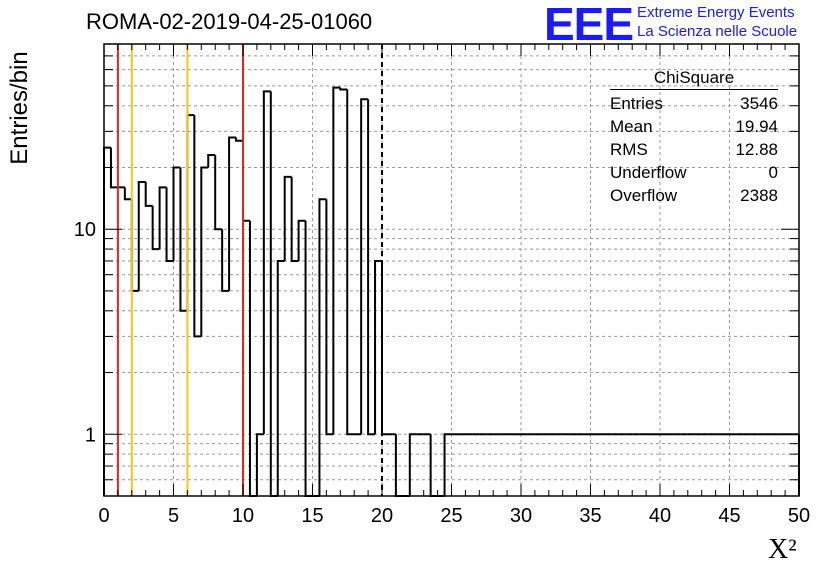 This screenshot has width=836, height=572. What do you see at coordinates (312, 516) in the screenshot?
I see `x-tick-label: 15` at bounding box center [312, 516].